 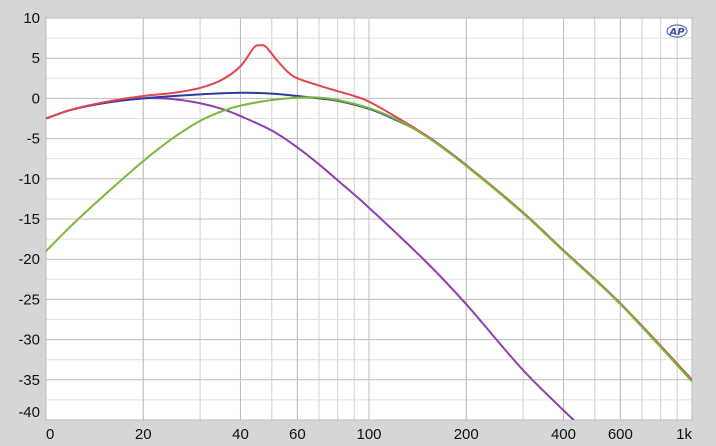 What do you see at coordinates (31, 18) in the screenshot?
I see `y-tick-label: 10` at bounding box center [31, 18].